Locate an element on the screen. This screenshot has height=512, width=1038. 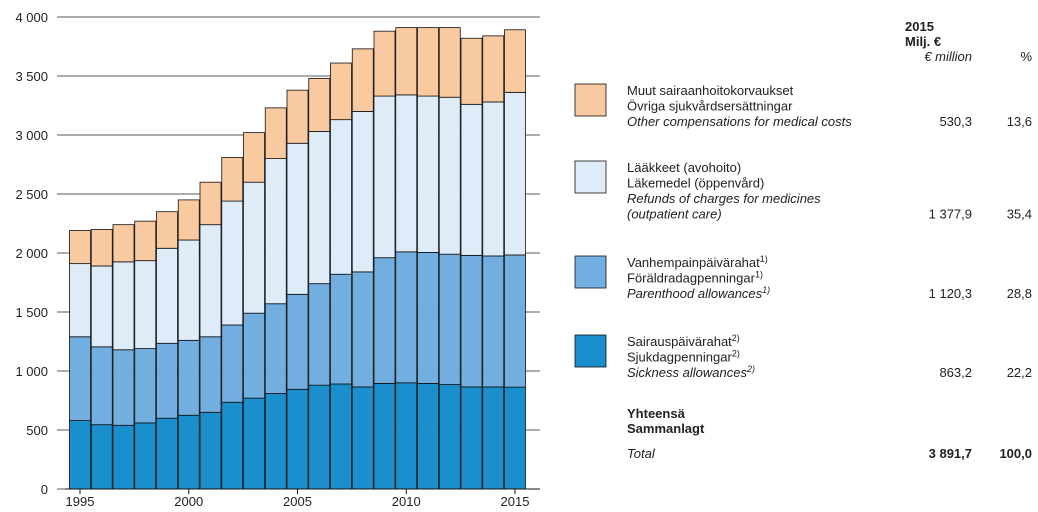
legend-text: Läkemedel (öppenvård) is located at coordinates (695, 183).